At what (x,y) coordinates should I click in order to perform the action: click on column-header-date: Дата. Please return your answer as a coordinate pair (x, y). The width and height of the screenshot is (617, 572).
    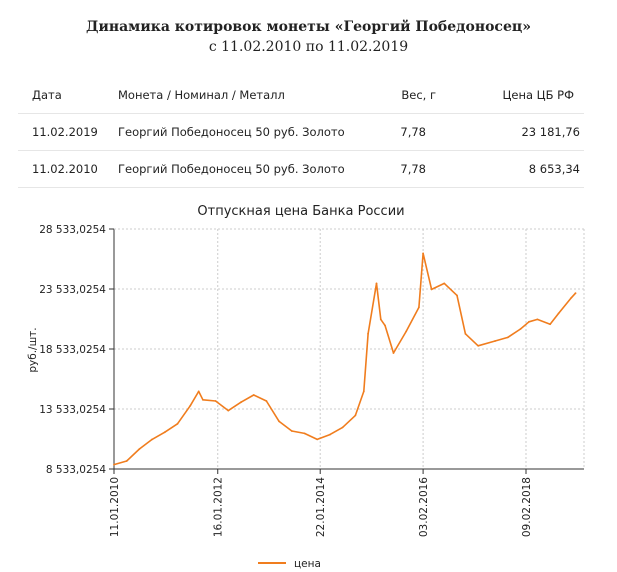
    Looking at the image, I should click on (47, 95).